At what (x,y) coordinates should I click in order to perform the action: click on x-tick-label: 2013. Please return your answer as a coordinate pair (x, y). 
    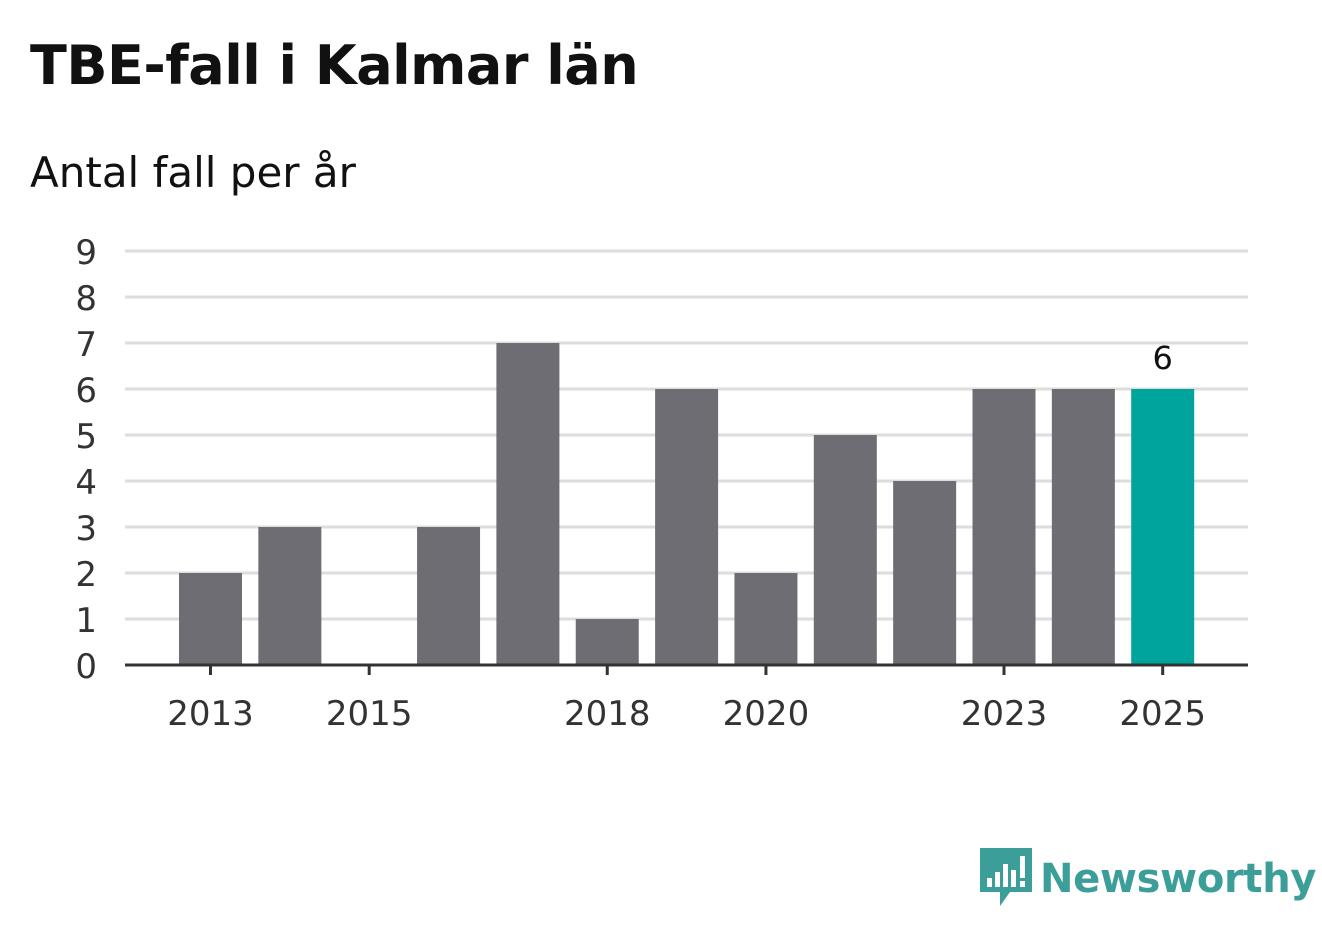
    Looking at the image, I should click on (210, 714).